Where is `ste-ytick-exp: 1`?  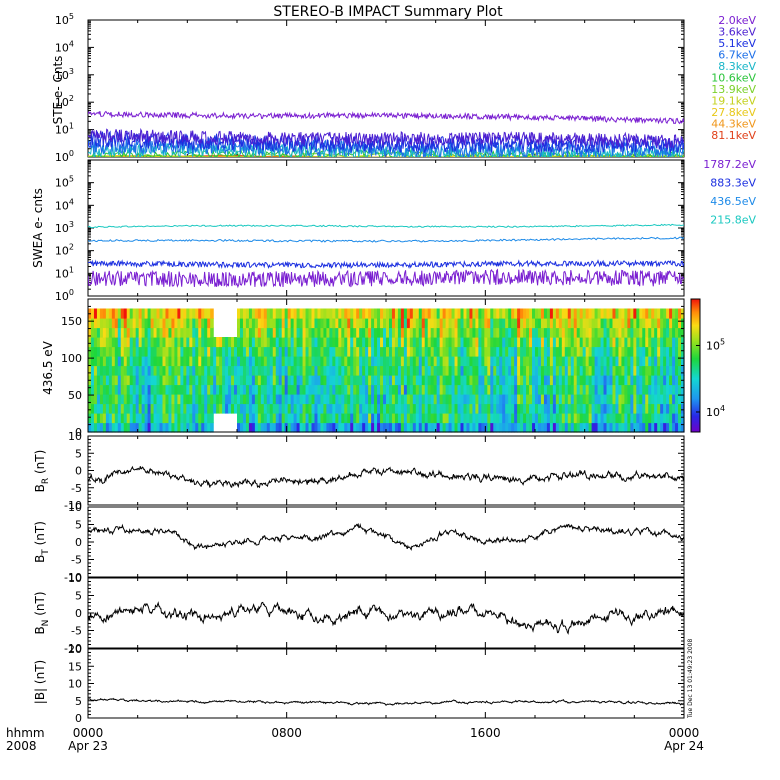
ste-ytick-exp: 1 is located at coordinates (71, 126).